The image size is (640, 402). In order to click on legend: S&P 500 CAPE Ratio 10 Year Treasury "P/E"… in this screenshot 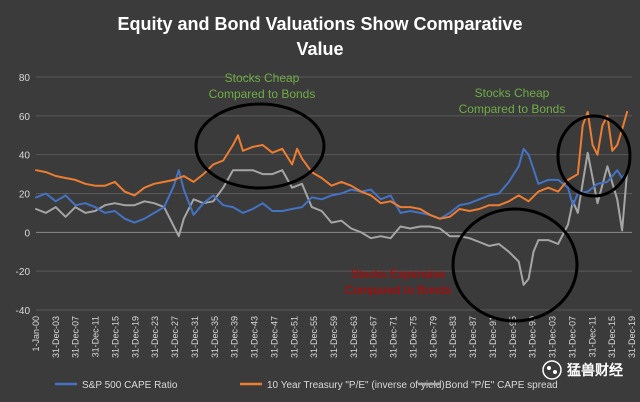, I will do `click(306, 385)`.